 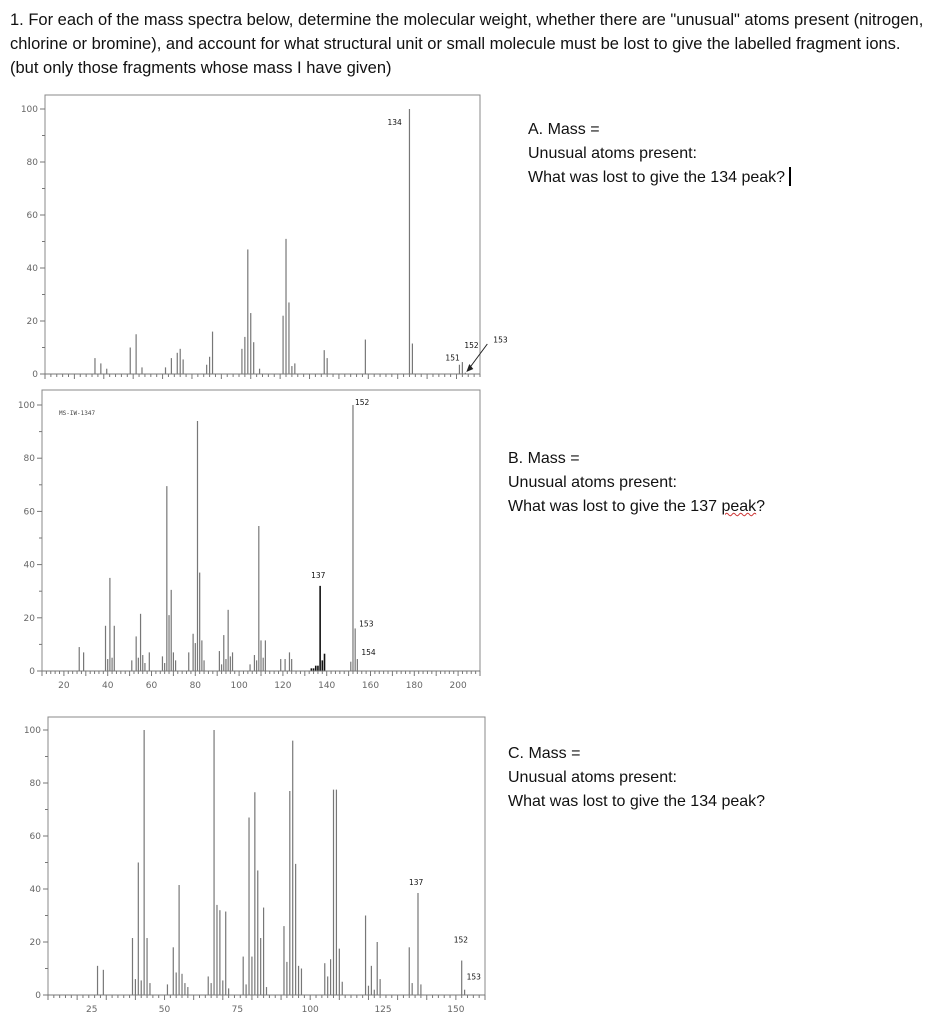 I want to click on mass-prompt-a: A. Mass =, so click(x=564, y=129).